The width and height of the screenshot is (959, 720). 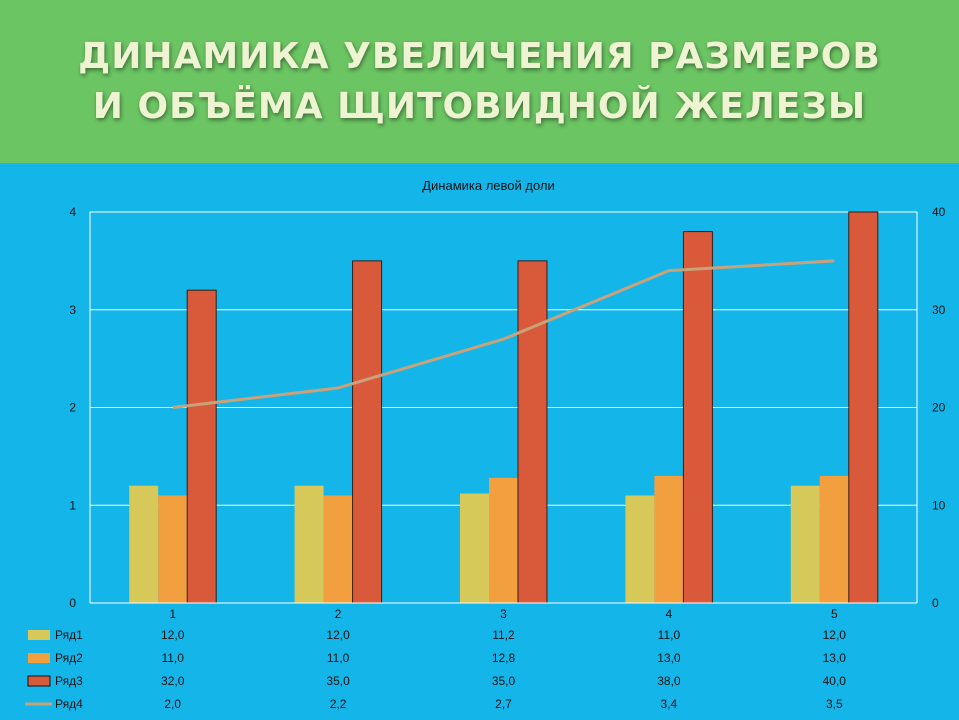 What do you see at coordinates (172, 614) in the screenshot?
I see `x-category-label: 1` at bounding box center [172, 614].